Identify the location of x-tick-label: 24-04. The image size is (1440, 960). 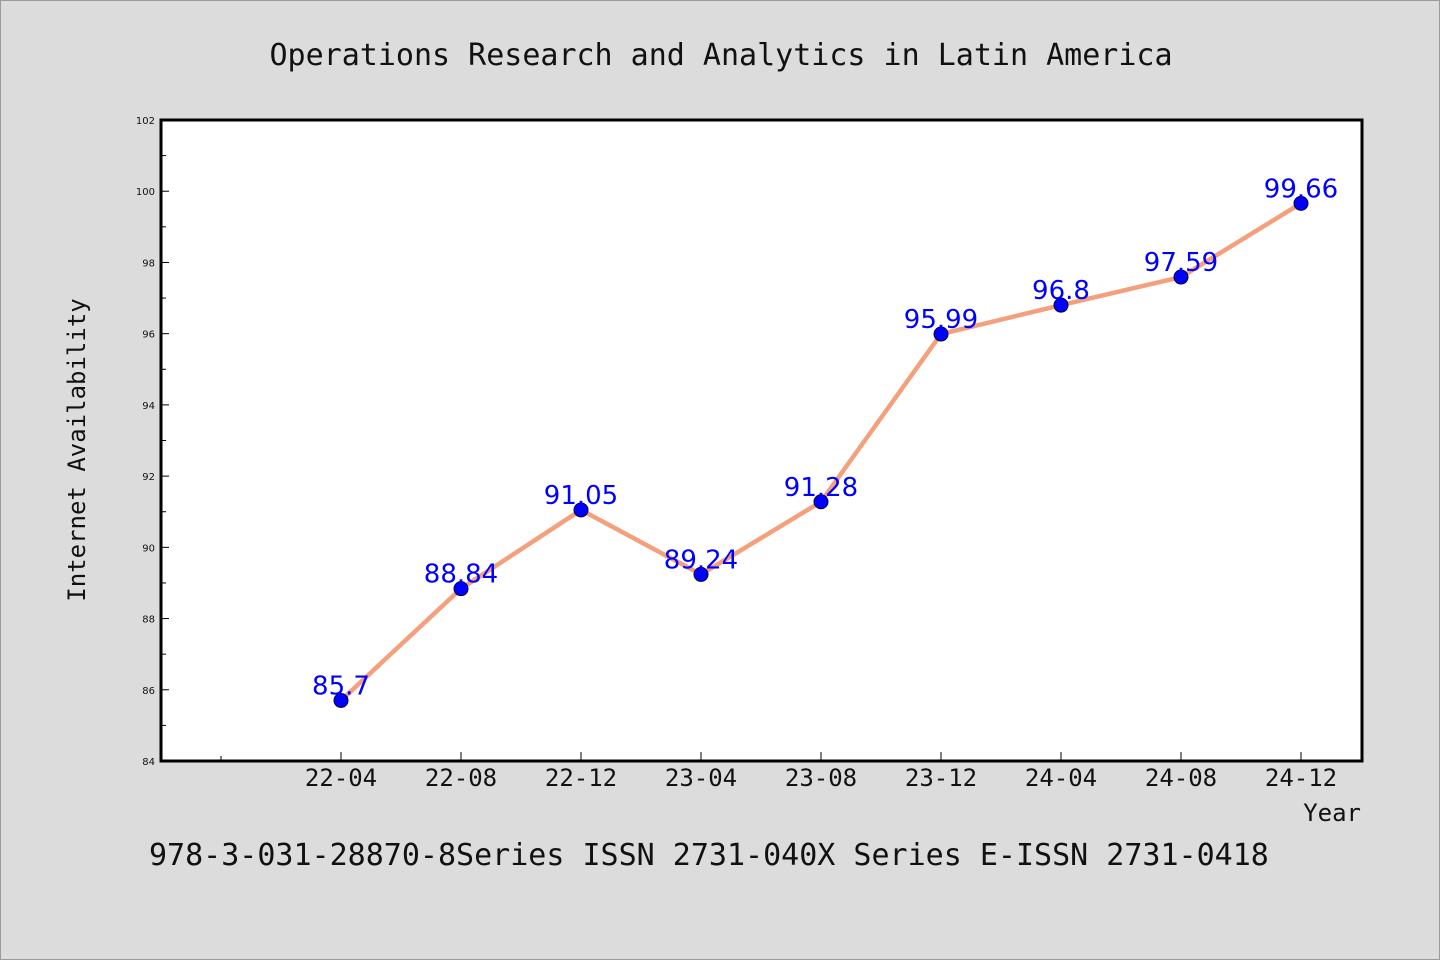
(1061, 778).